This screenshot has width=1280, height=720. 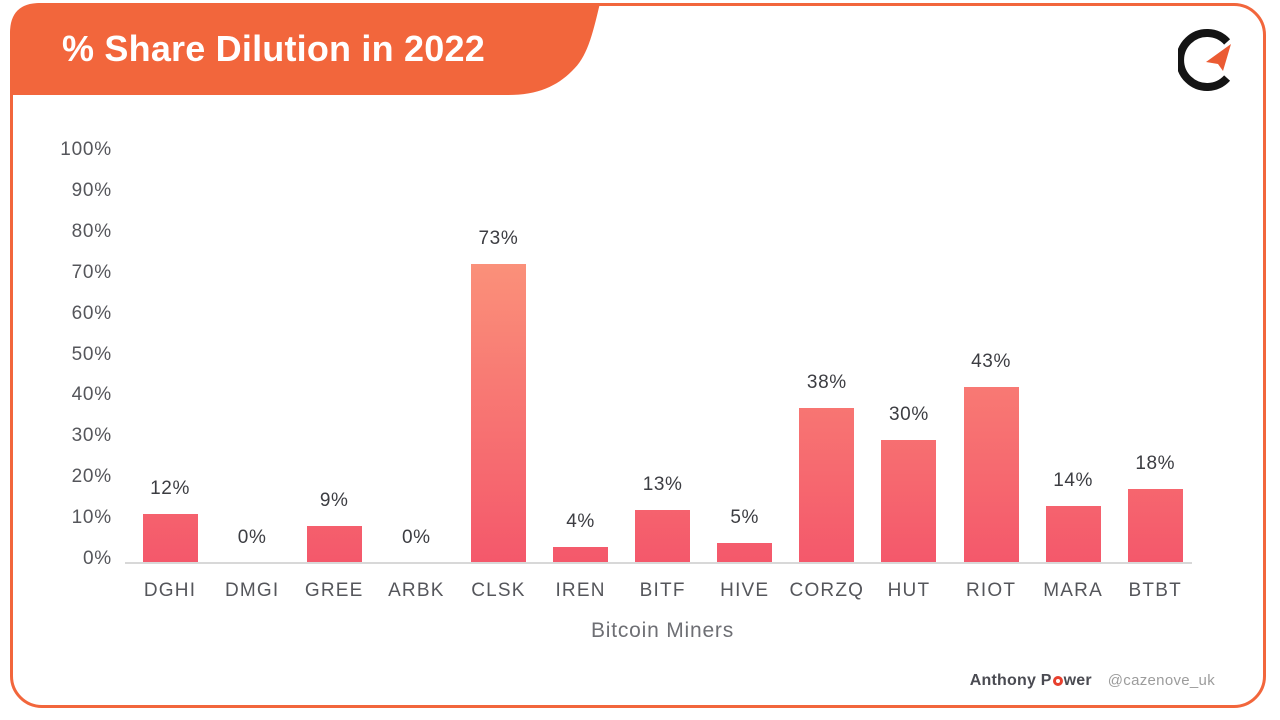 What do you see at coordinates (1057, 681) in the screenshot?
I see `stylized-o-ring` at bounding box center [1057, 681].